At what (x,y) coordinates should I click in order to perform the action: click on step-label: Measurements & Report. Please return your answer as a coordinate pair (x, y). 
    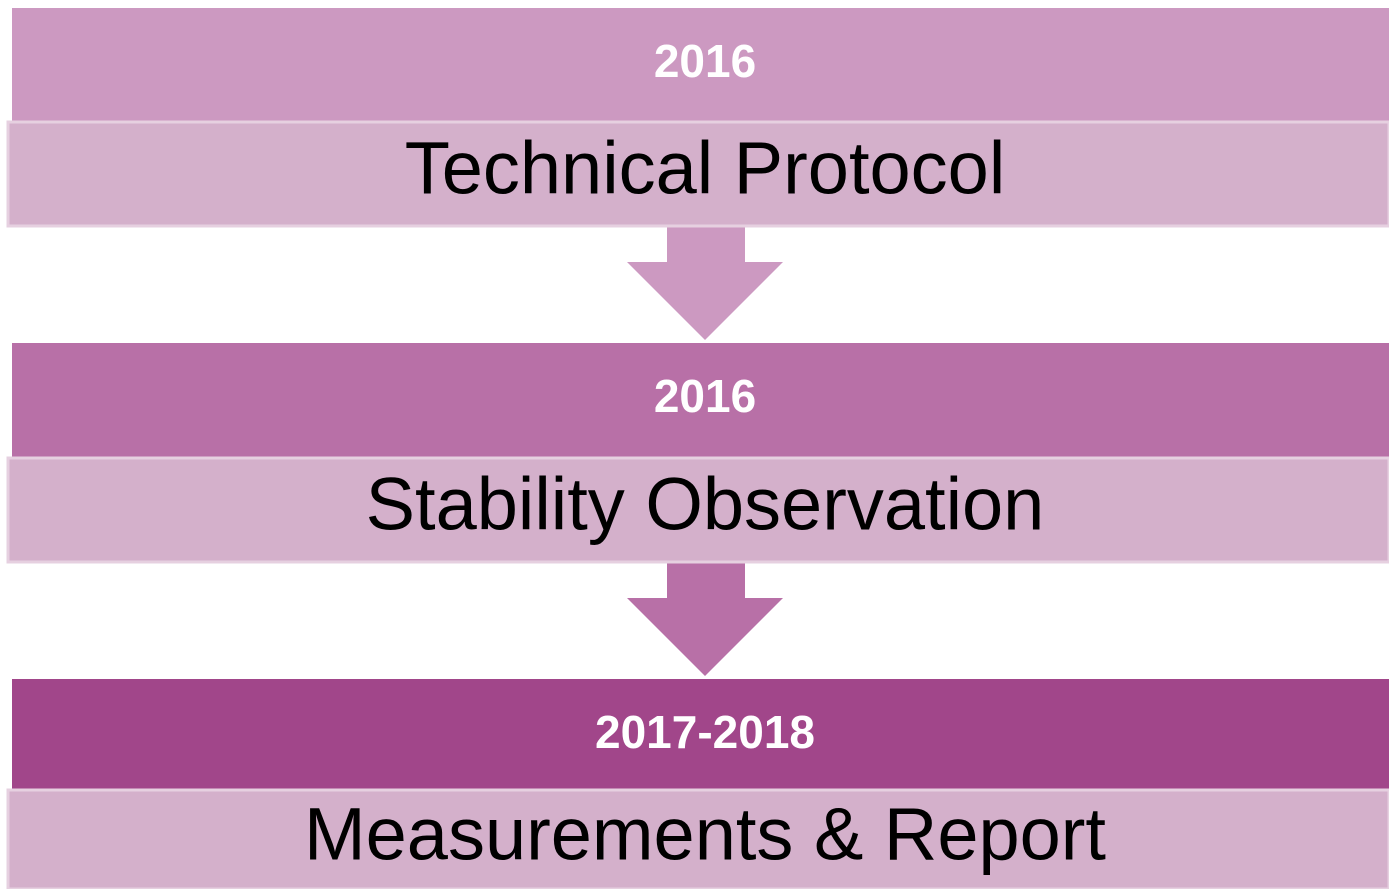
    Looking at the image, I should click on (705, 834).